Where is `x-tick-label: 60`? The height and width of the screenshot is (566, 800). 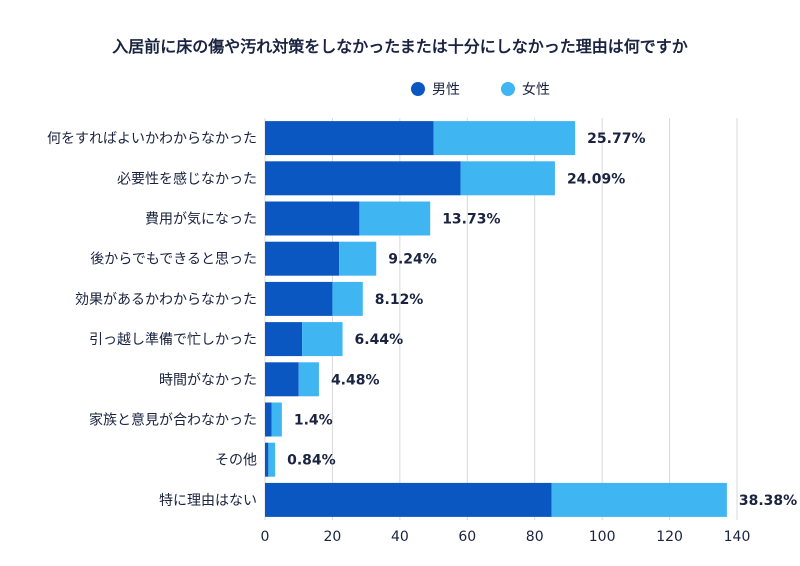 x-tick-label: 60 is located at coordinates (467, 537).